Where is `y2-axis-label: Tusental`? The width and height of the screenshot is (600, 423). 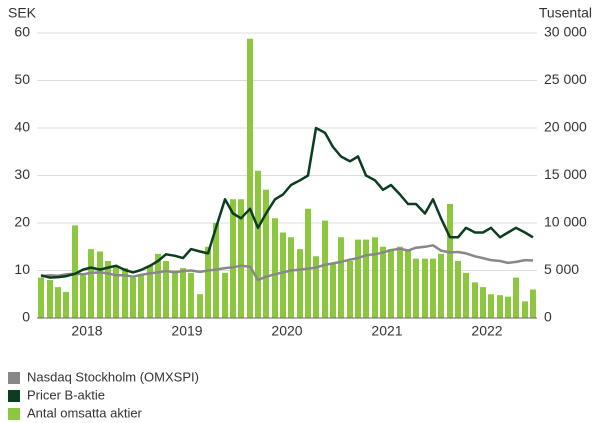 y2-axis-label: Tusental is located at coordinates (565, 13).